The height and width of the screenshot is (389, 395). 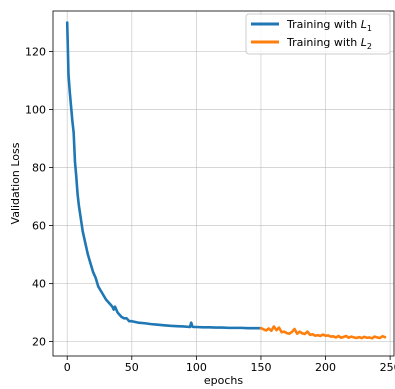 What do you see at coordinates (364, 24) in the screenshot?
I see `legend-label-l1-symbol: L` at bounding box center [364, 24].